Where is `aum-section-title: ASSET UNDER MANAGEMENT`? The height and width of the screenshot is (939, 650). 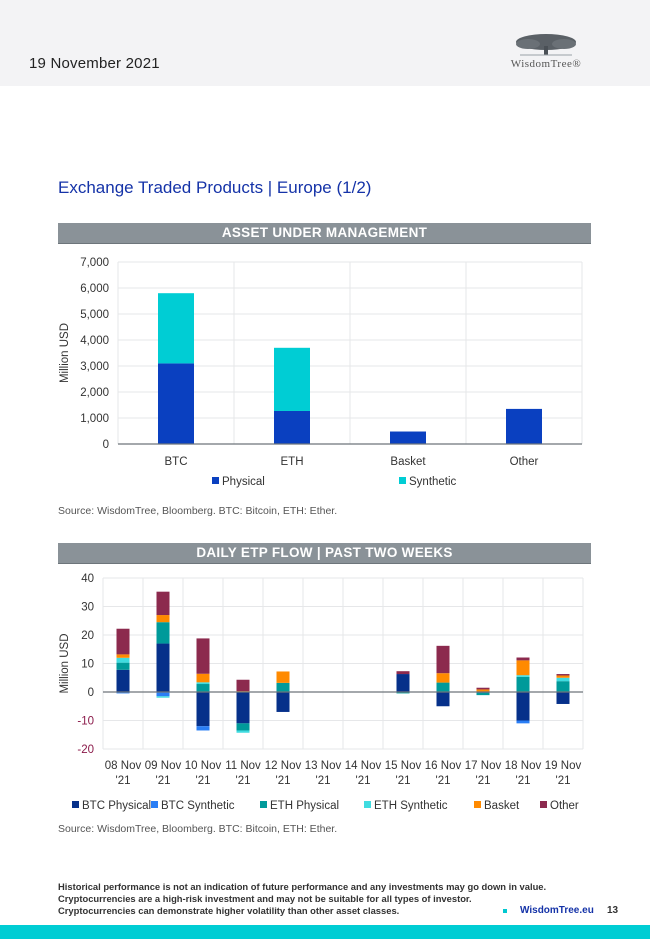
aum-section-title: ASSET UNDER MANAGEMENT is located at coordinates (324, 233).